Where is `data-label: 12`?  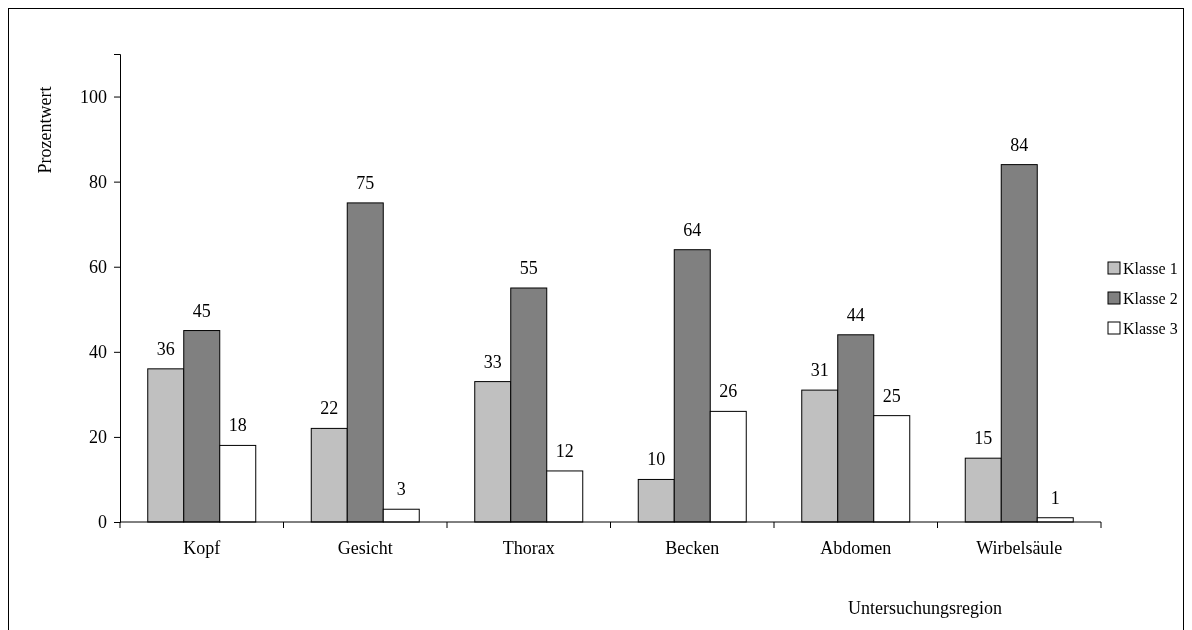
data-label: 12 is located at coordinates (564, 450).